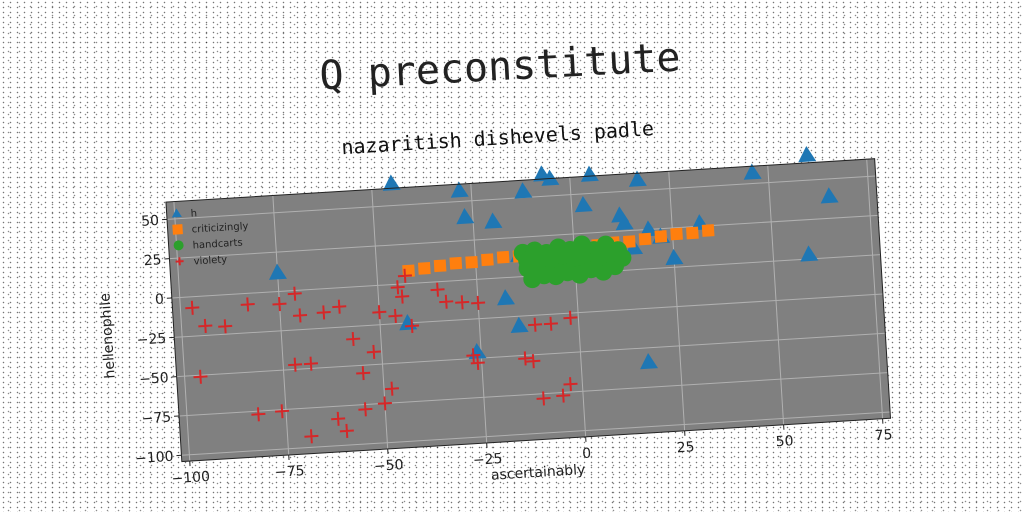 This screenshot has height=512, width=1024. I want to click on series-violety, so click(381, 356).